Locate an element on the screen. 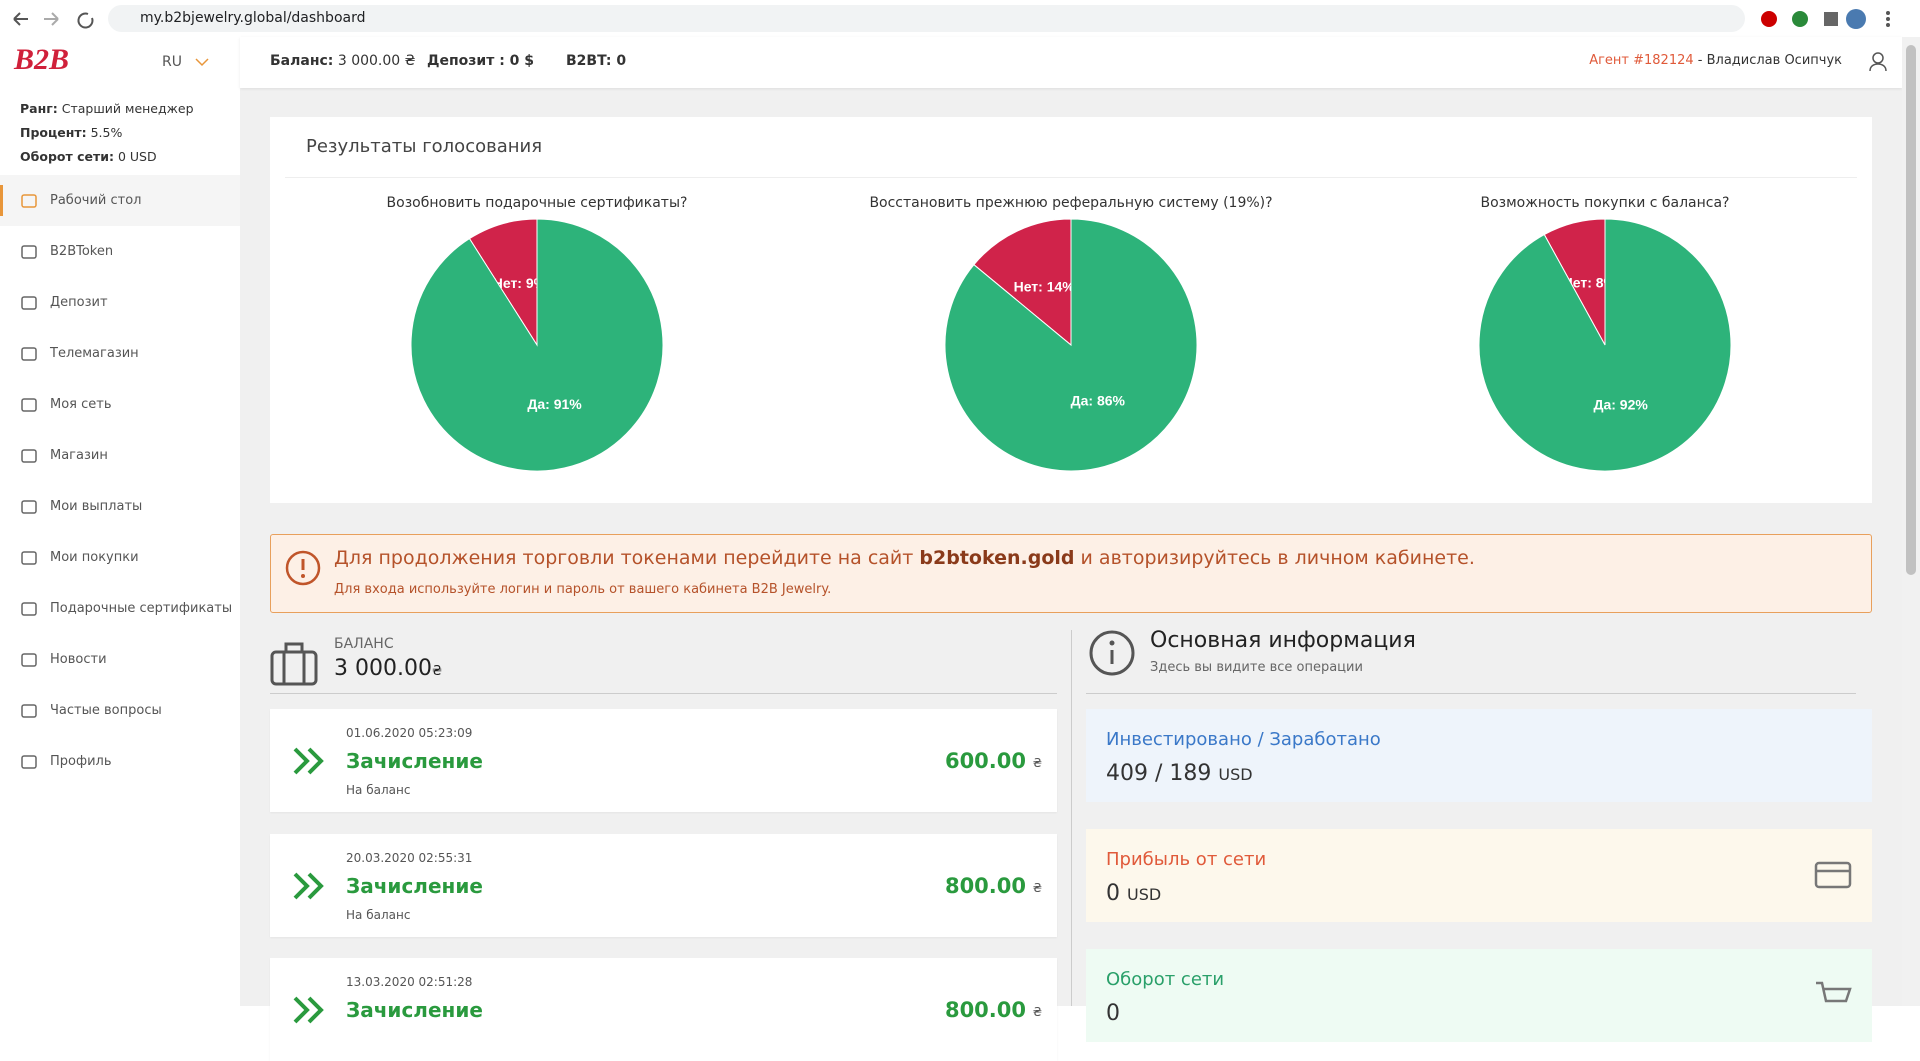 The height and width of the screenshot is (1061, 1920). scrollbar is located at coordinates (1911, 521).